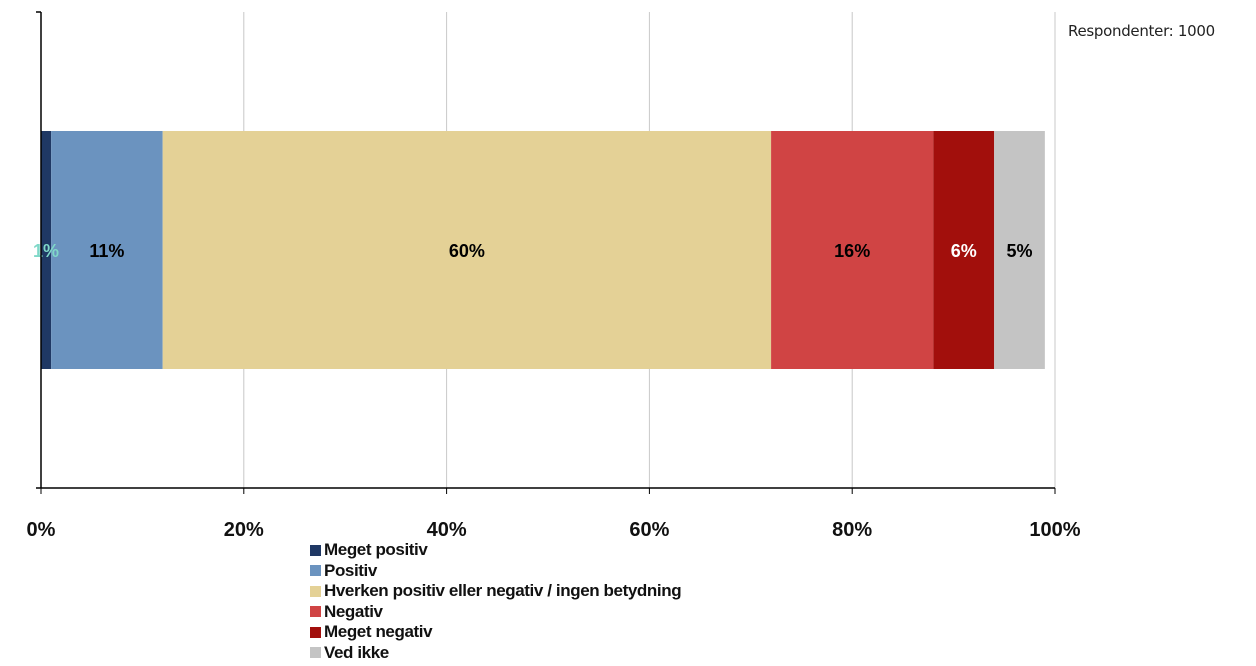 This screenshot has height=666, width=1256. Describe the element at coordinates (649, 530) in the screenshot. I see `x-tick-label: 60%` at that location.